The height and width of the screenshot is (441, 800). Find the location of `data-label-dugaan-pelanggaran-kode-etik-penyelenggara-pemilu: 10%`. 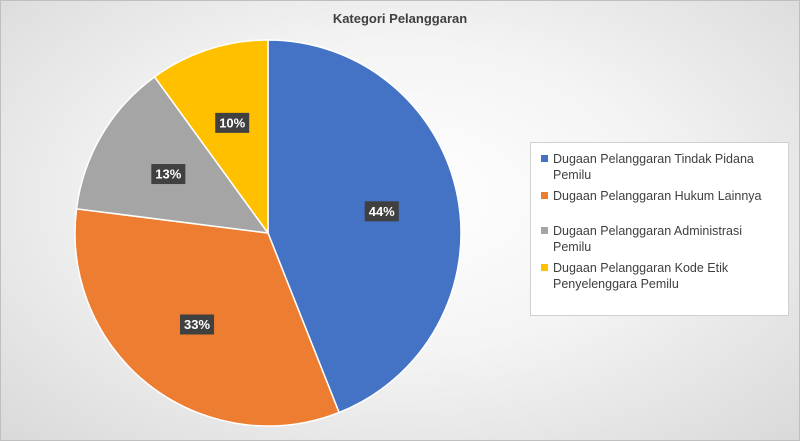

data-label-dugaan-pelanggaran-kode-etik-penyelenggara-pemilu: 10% is located at coordinates (232, 122).